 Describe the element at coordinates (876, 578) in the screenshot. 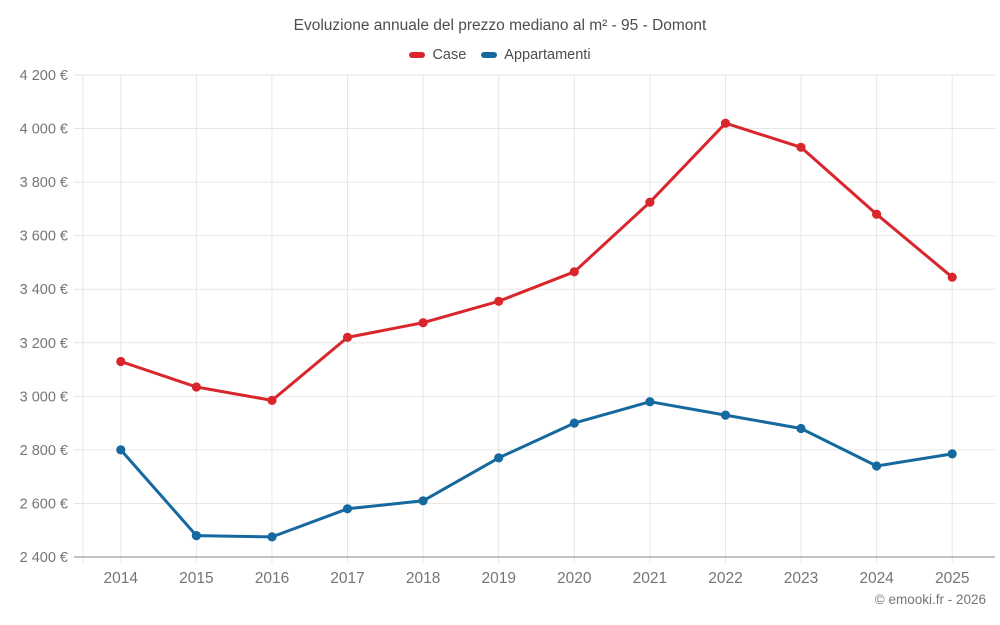

I see `x-tick-label: 2024` at that location.